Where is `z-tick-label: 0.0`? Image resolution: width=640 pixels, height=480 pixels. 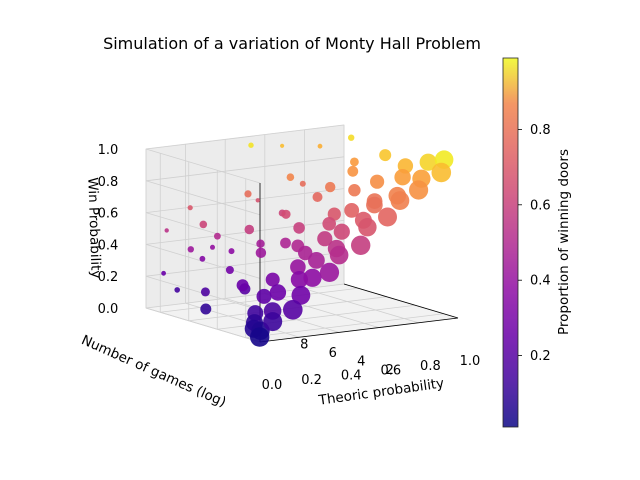
z-tick-label: 0.0 is located at coordinates (108, 309).